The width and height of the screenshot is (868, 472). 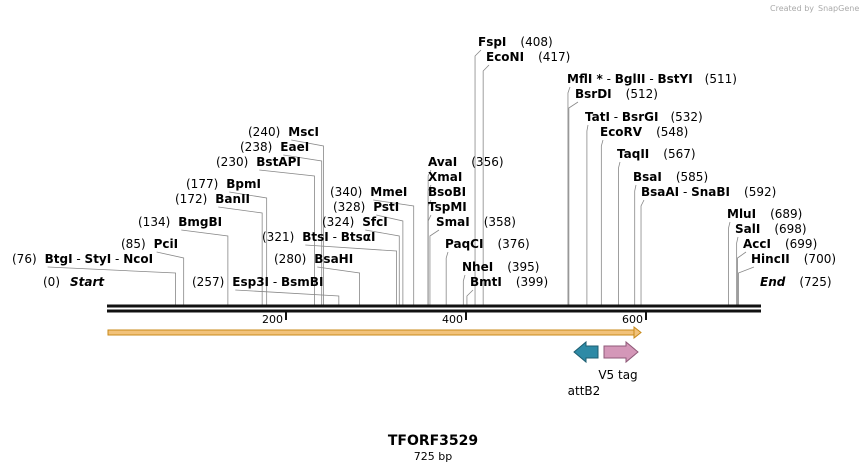 What do you see at coordinates (223, 184) in the screenshot?
I see `enzyme-site: (177) BpmI` at bounding box center [223, 184].